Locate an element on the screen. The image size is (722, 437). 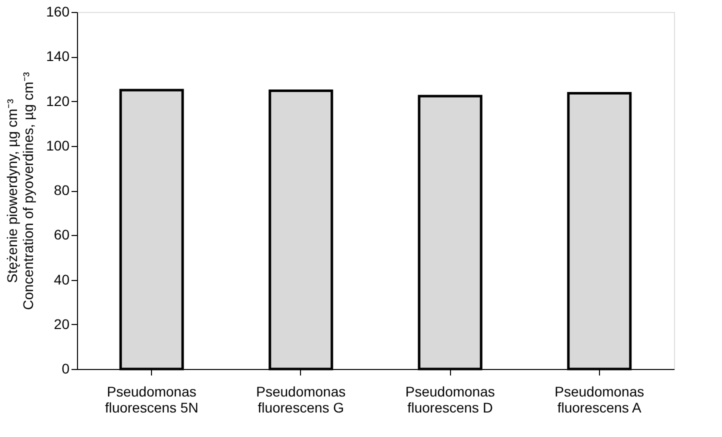
y-tick-label: 140 is located at coordinates (58, 56).